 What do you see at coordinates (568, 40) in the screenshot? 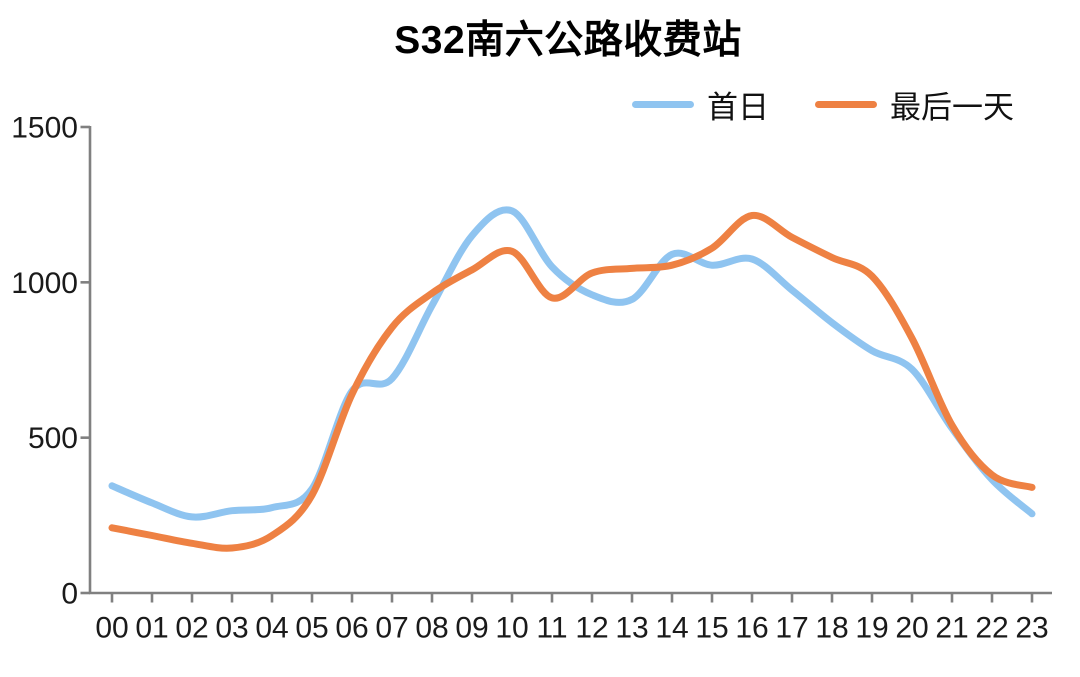
I see `chart-title: S32南六公路收费站` at bounding box center [568, 40].